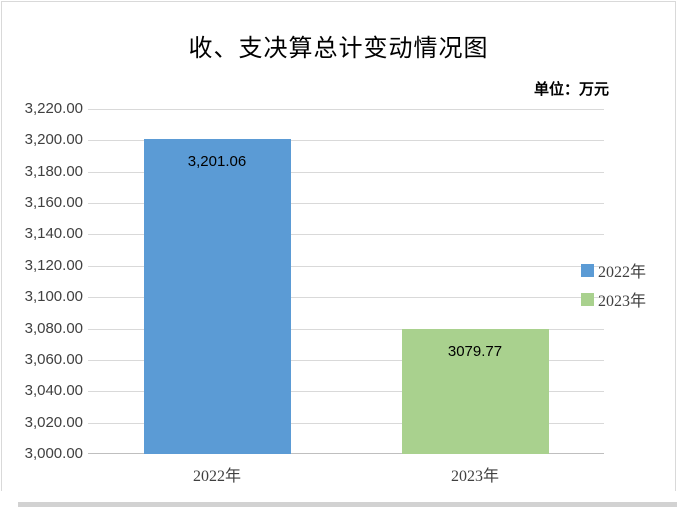 The image size is (677, 509). I want to click on y-tick-label: 3,180.00, so click(53, 171).